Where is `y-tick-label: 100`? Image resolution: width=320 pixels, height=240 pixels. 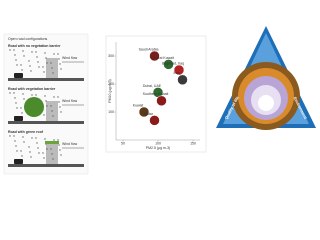 y-tick-label: 100 is located at coordinates (111, 112).